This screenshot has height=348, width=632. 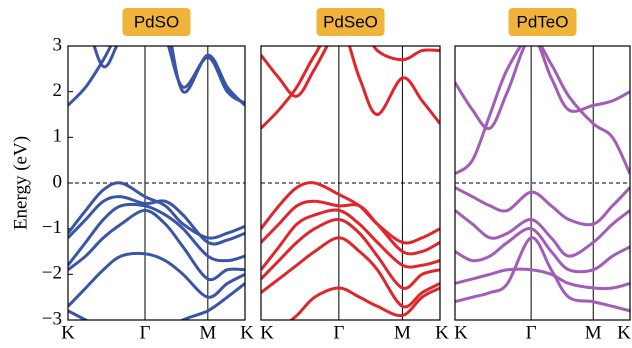 I want to click on y-tick-label: 1, so click(x=58, y=136).